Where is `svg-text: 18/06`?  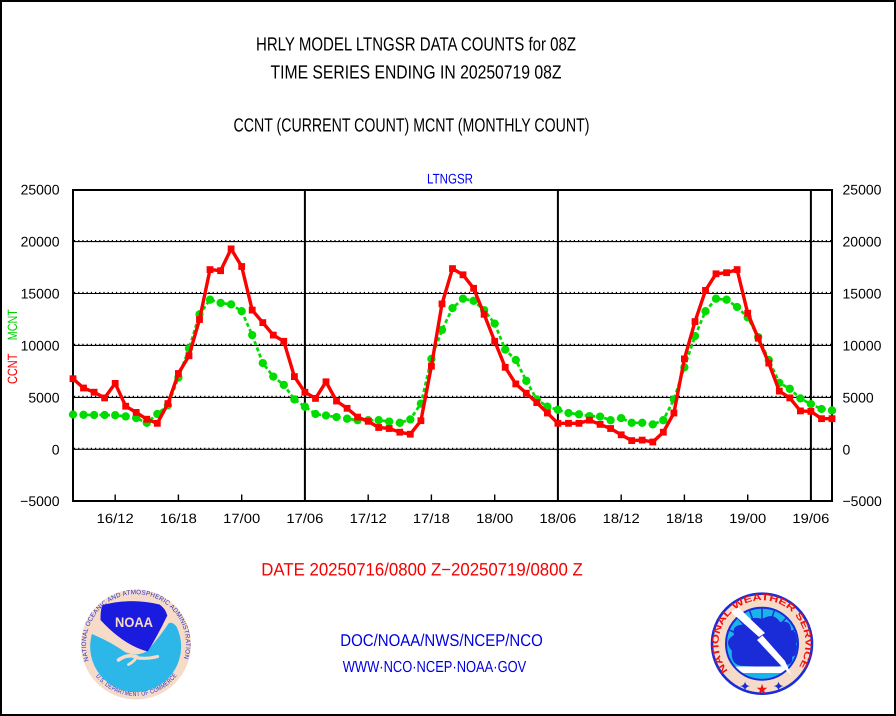
svg-text: 18/06 is located at coordinates (557, 518).